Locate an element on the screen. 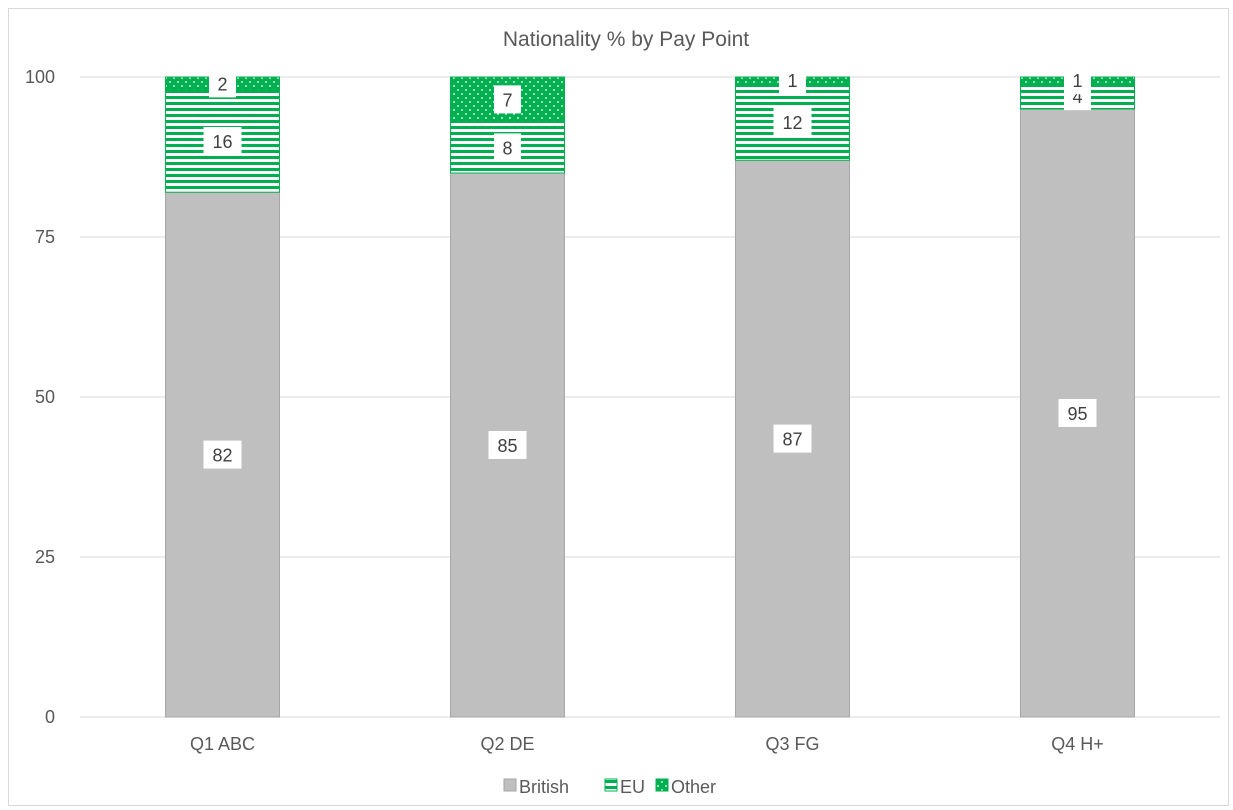 This screenshot has width=1233, height=810. x-category-label: Q3 FG is located at coordinates (792, 744).